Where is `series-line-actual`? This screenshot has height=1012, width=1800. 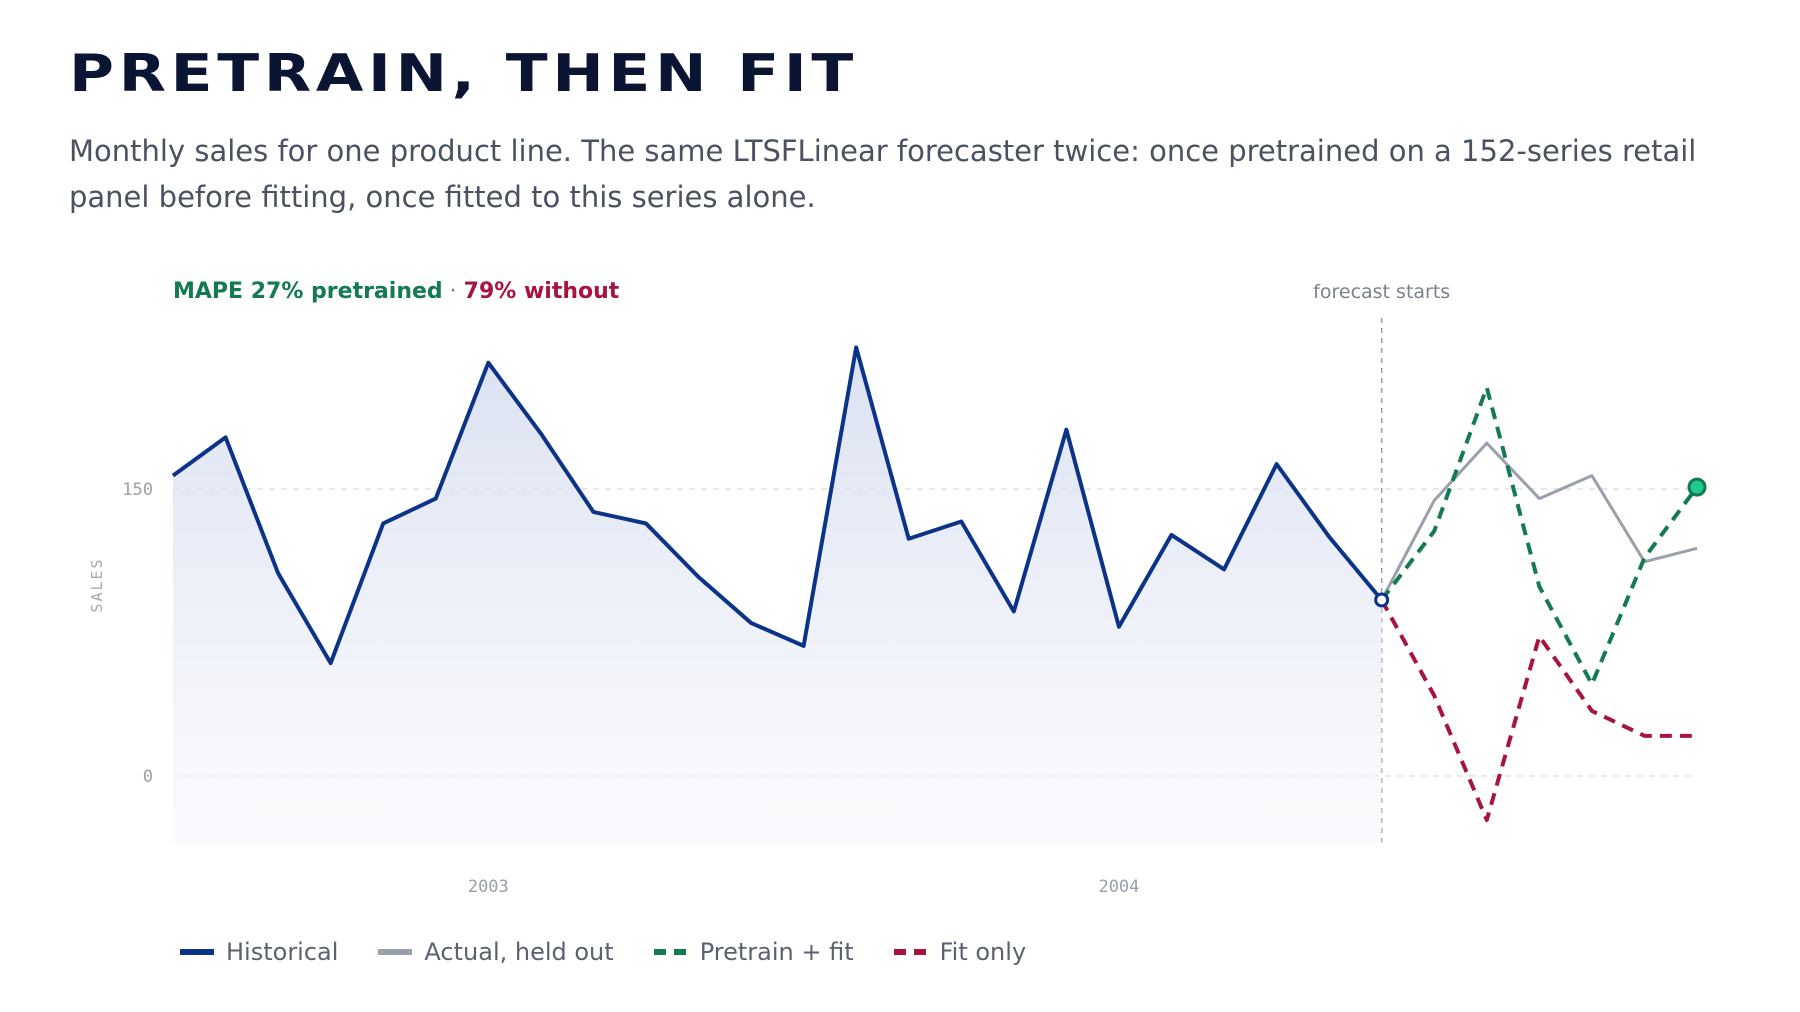
series-line-actual is located at coordinates (1539, 521).